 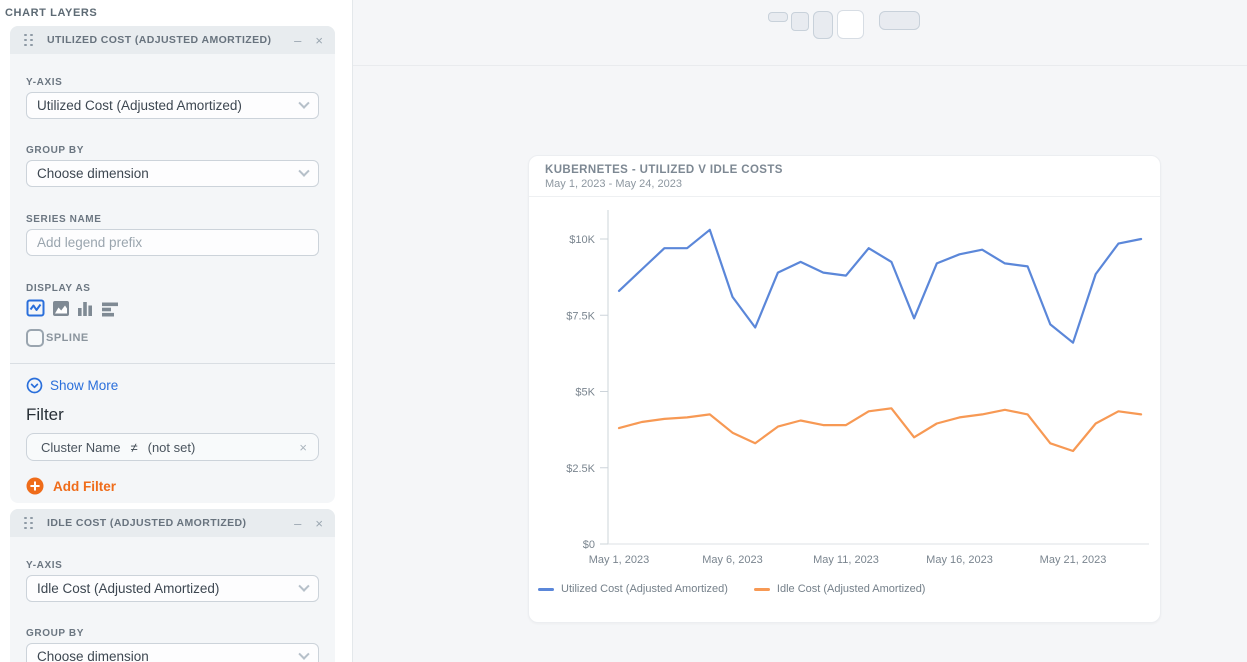 What do you see at coordinates (35, 308) in the screenshot?
I see `line-chart-icon` at bounding box center [35, 308].